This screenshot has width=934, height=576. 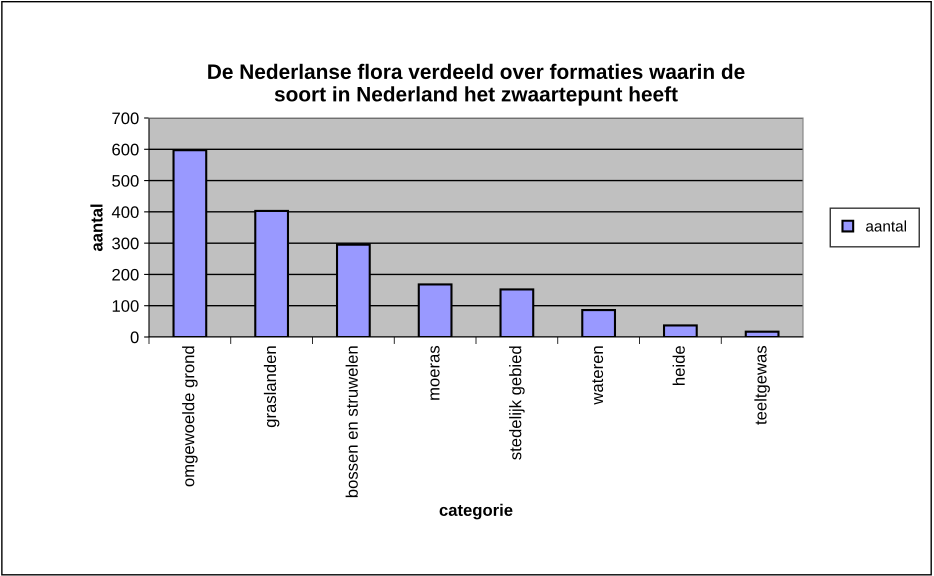 I want to click on y-tick-label: 600, so click(x=125, y=150).